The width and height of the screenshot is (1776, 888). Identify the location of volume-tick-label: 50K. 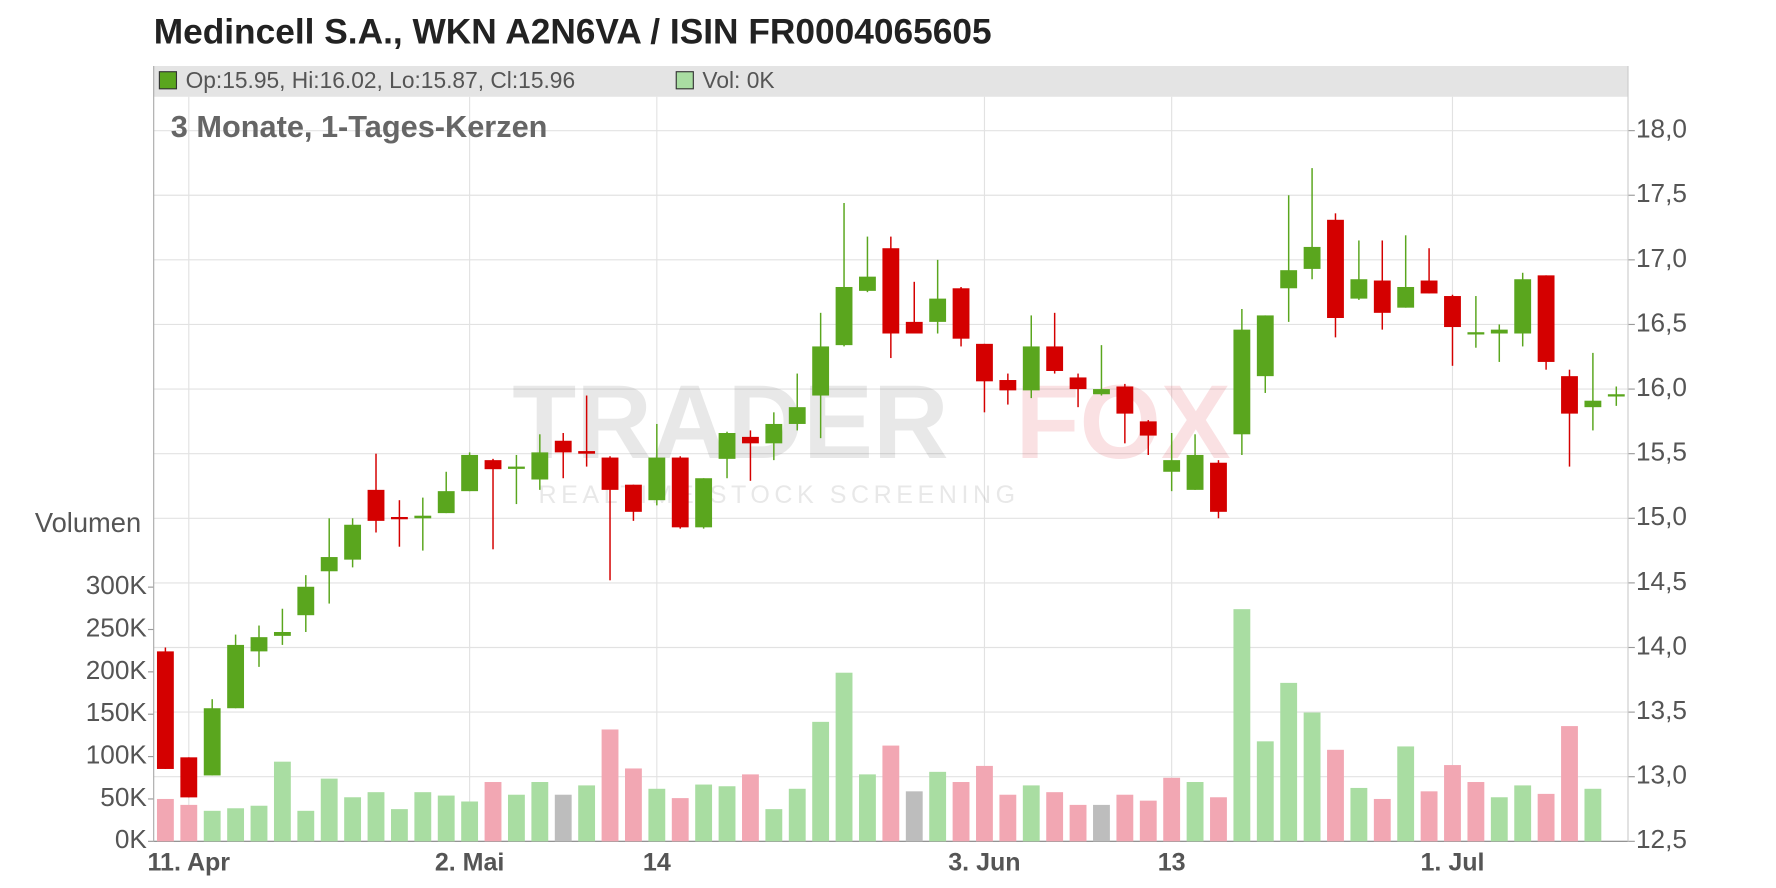
(123, 797).